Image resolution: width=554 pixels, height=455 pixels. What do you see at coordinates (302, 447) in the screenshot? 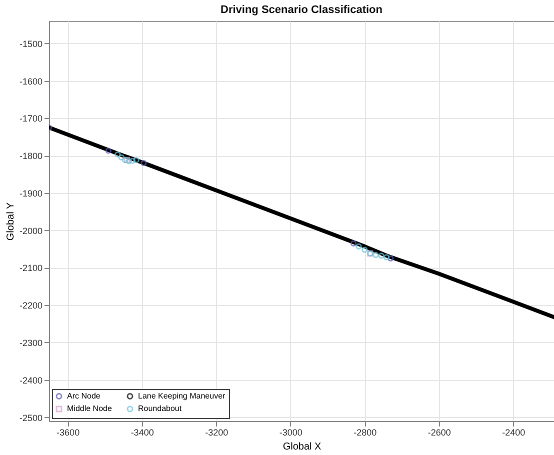
I see `x-axis-title: Global X` at bounding box center [302, 447].